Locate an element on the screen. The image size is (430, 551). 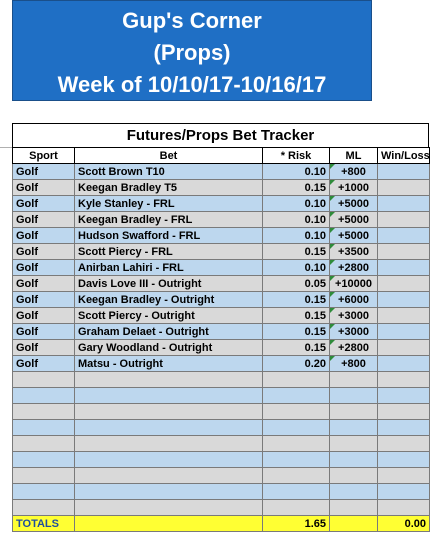
cell-bet: Matsu - Outright is located at coordinates (168, 363).